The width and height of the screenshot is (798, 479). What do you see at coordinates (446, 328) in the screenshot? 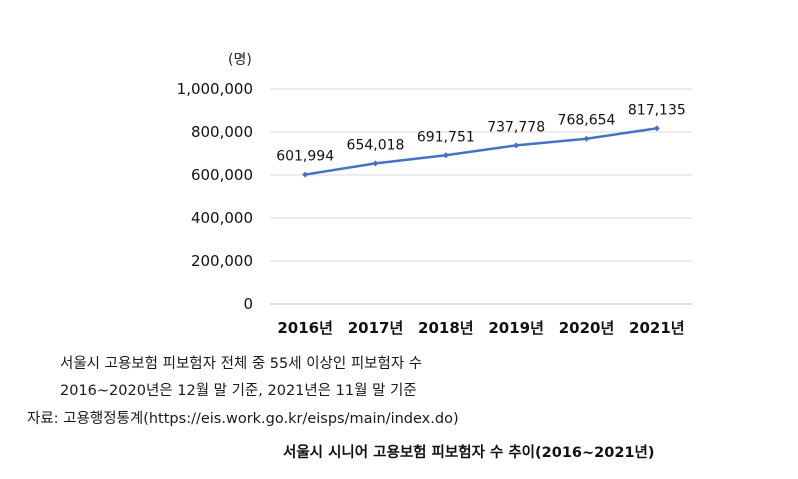
I see `x-tick-label: 2018년` at bounding box center [446, 328].